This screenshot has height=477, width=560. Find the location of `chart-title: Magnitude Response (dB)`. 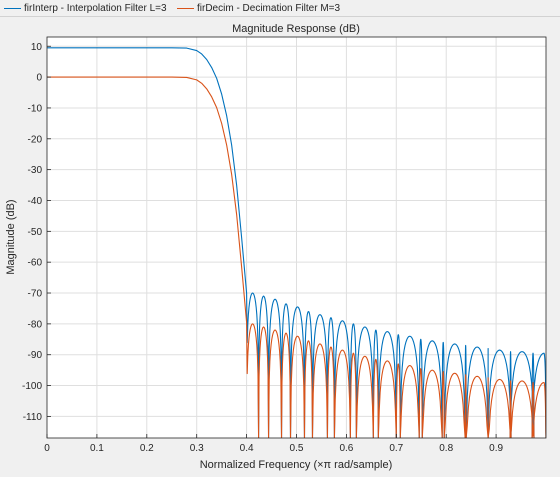

chart-title: Magnitude Response (dB) is located at coordinates (296, 29).